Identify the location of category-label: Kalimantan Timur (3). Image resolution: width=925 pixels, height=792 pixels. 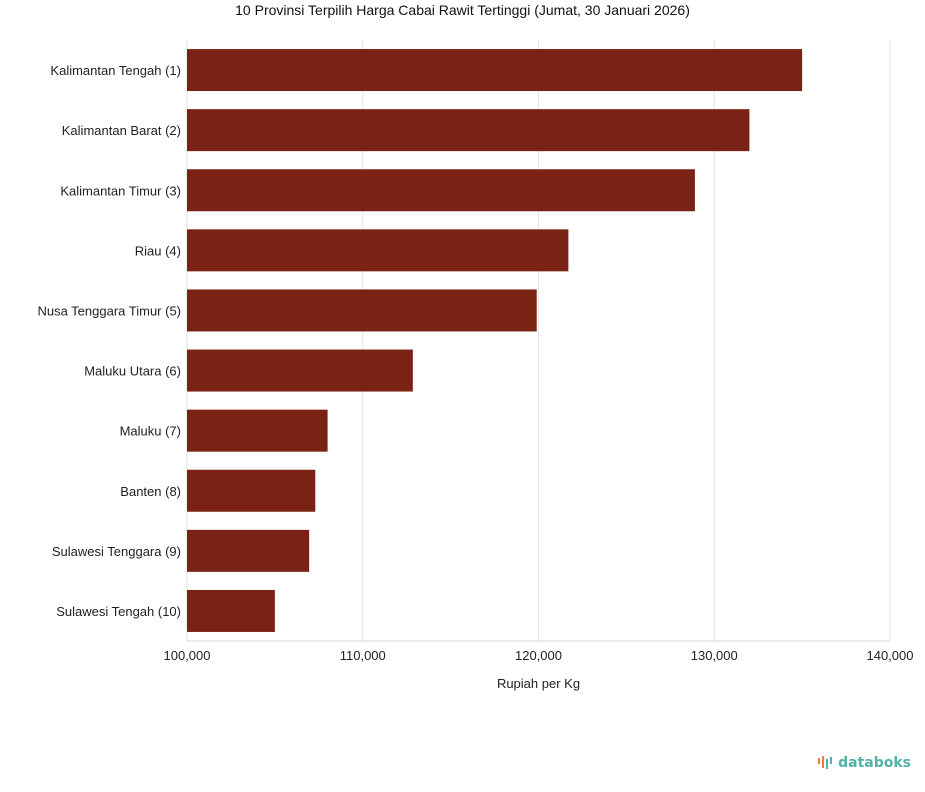
(120, 190).